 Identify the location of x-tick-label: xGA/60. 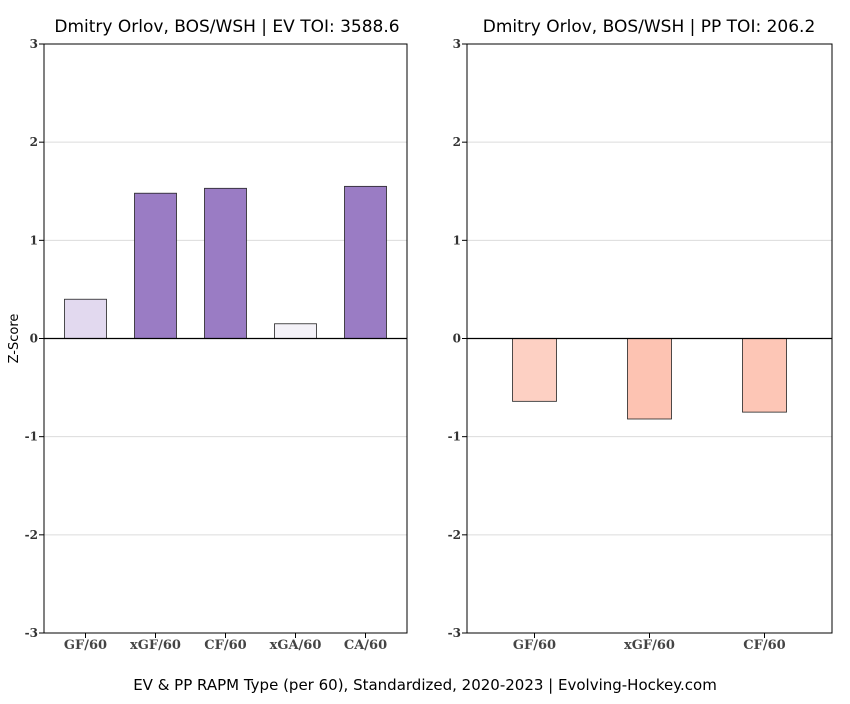
(296, 645).